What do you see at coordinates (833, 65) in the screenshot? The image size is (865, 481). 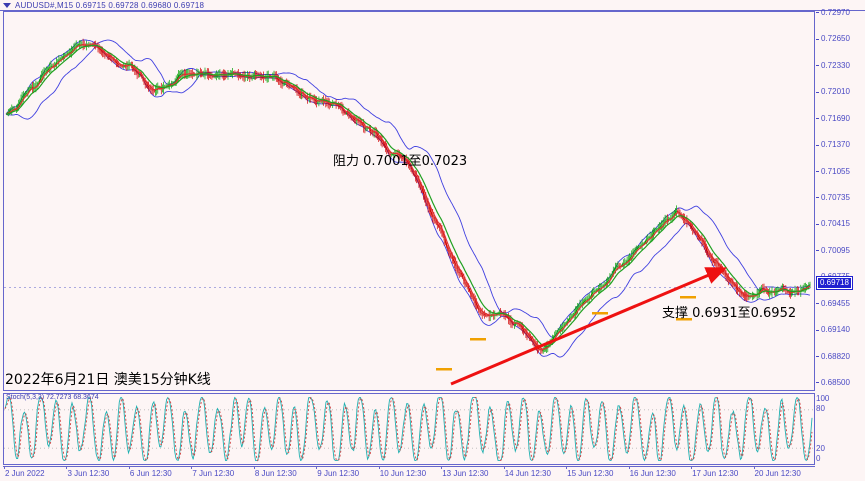 I see `price-axis-tick: 0.72330` at bounding box center [833, 65].